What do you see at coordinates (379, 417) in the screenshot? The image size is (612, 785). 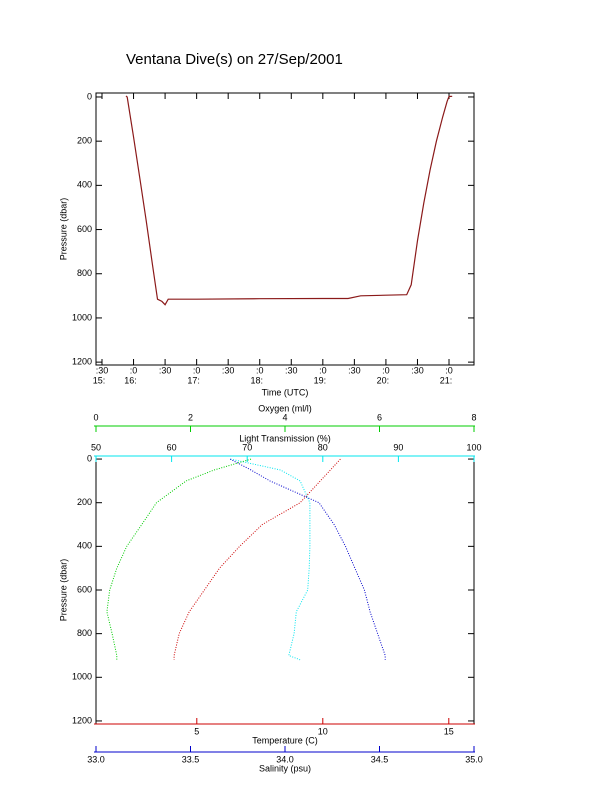 I see `x-tick-label: 6` at bounding box center [379, 417].